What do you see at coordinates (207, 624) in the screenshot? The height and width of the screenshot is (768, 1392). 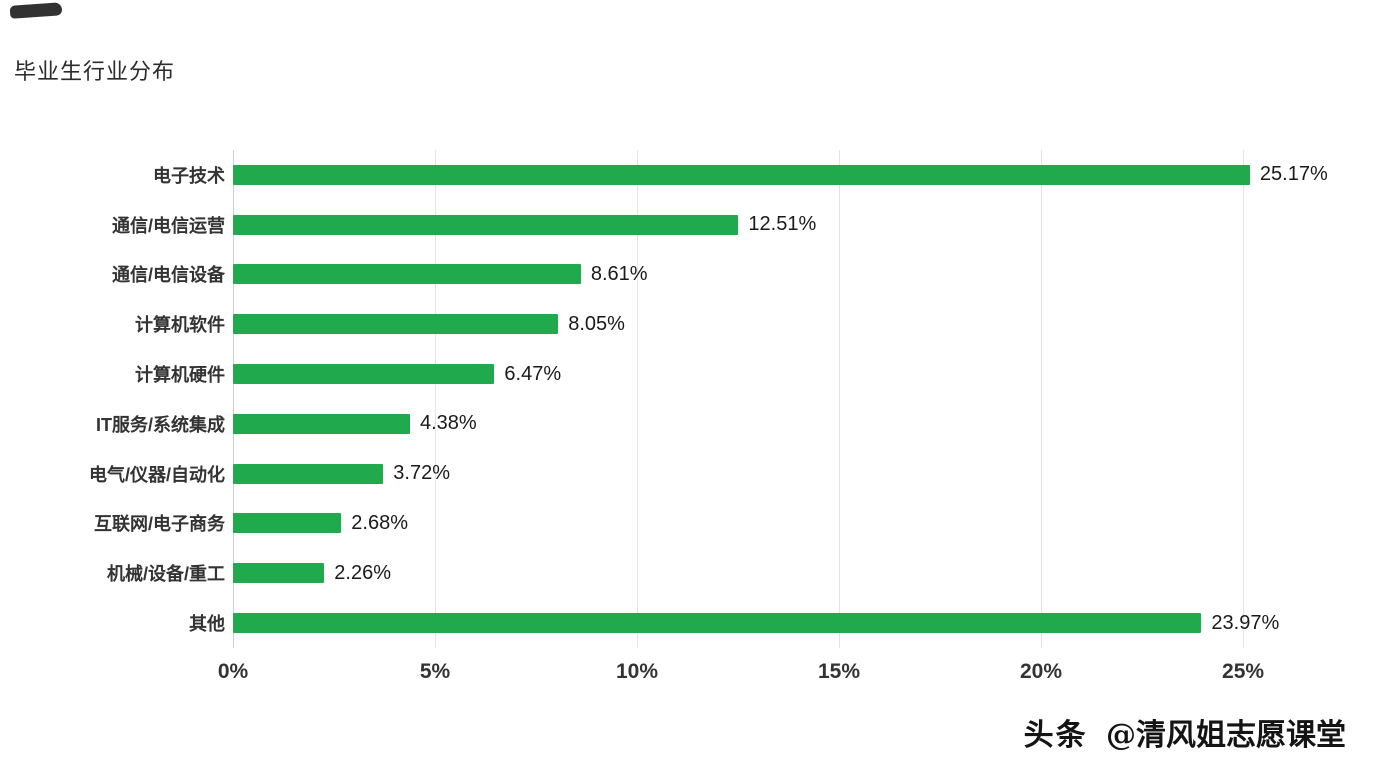 I see `category-label: 其他` at bounding box center [207, 624].